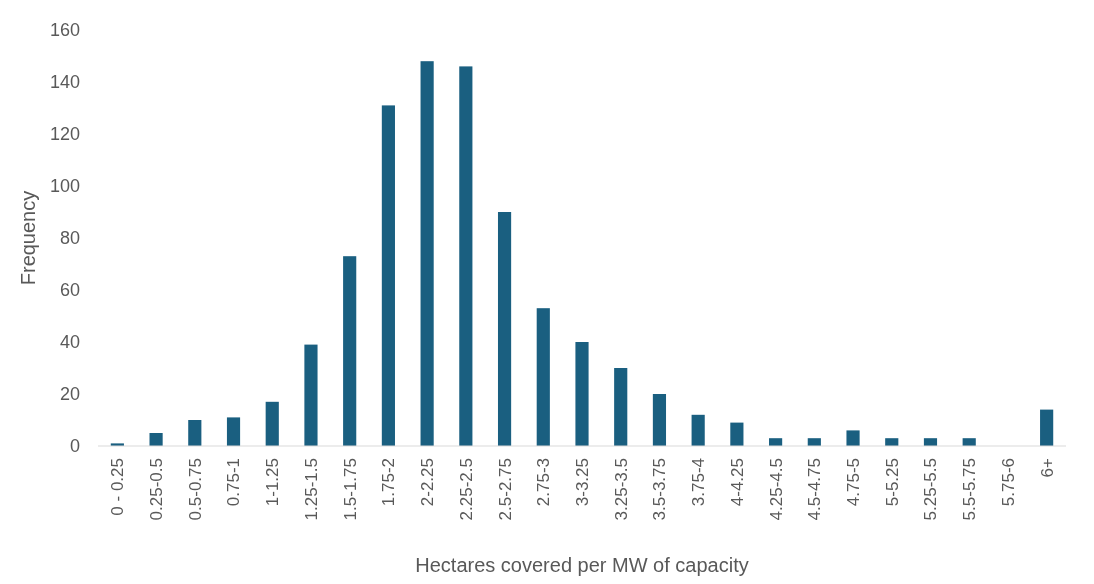 The width and height of the screenshot is (1094, 584). What do you see at coordinates (931, 489) in the screenshot?
I see `x-tick-label: 5.25-5.5` at bounding box center [931, 489].